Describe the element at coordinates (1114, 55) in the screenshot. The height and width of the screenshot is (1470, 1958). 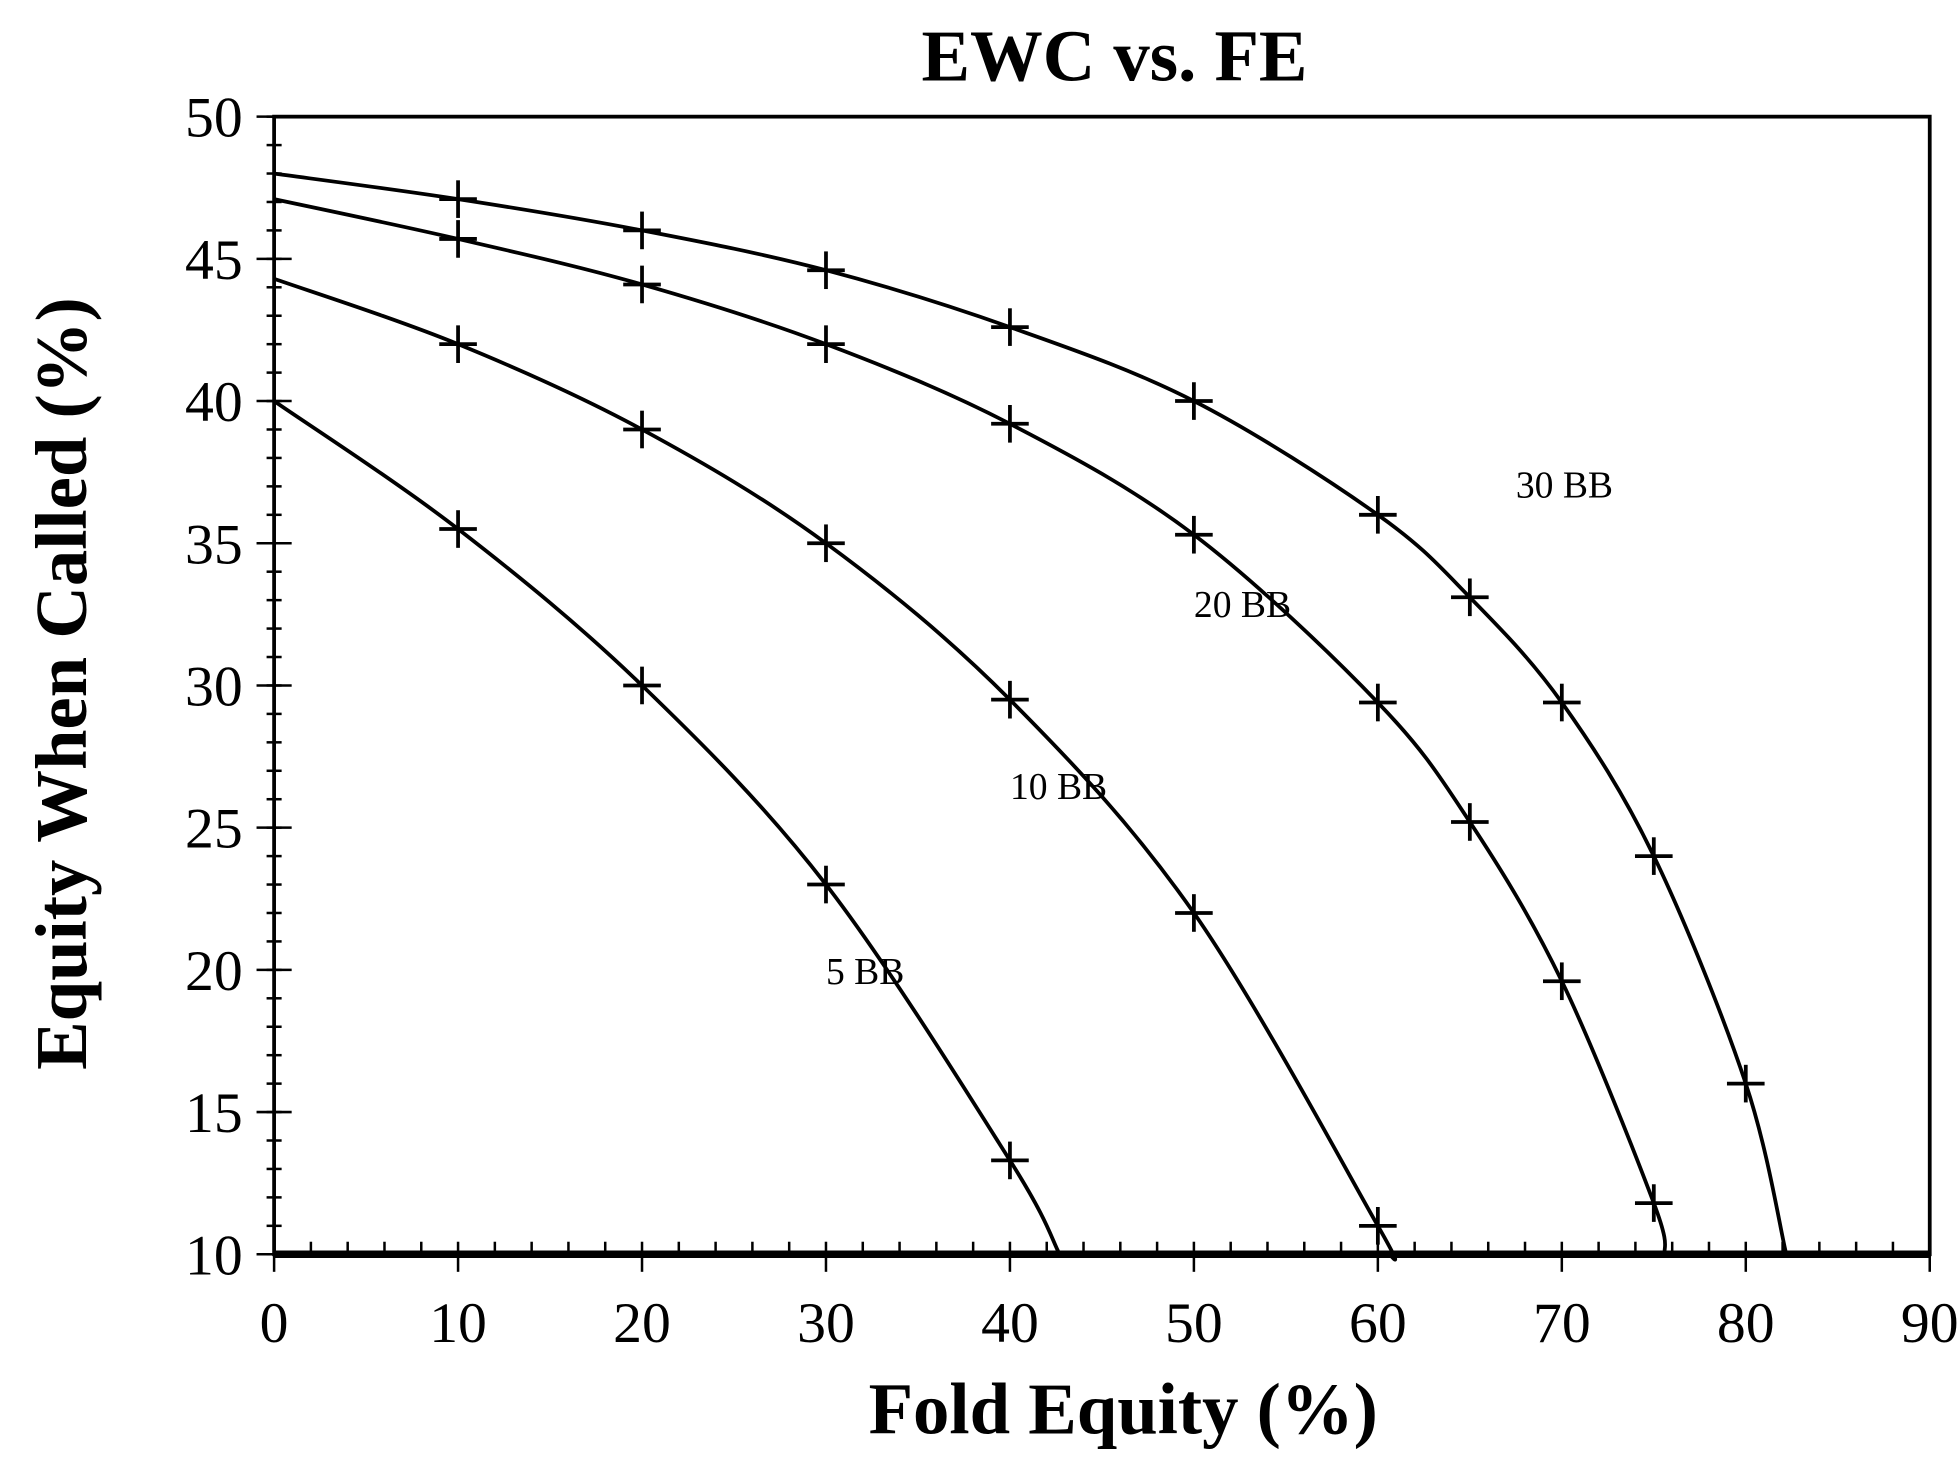
I see `chart-title: EWC vs. FE` at that location.